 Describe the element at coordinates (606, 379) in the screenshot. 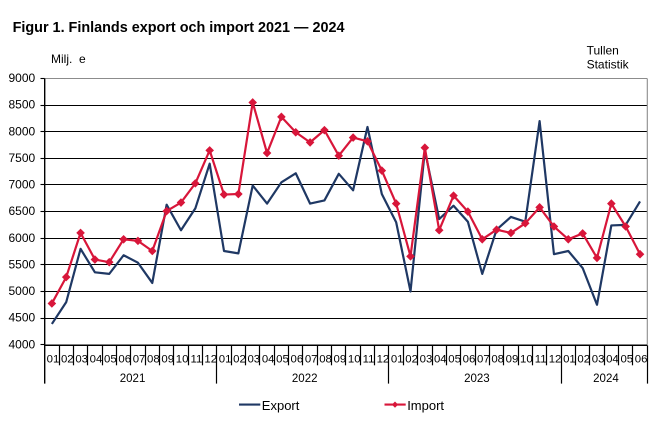

I see `svg-text: 2024` at that location.